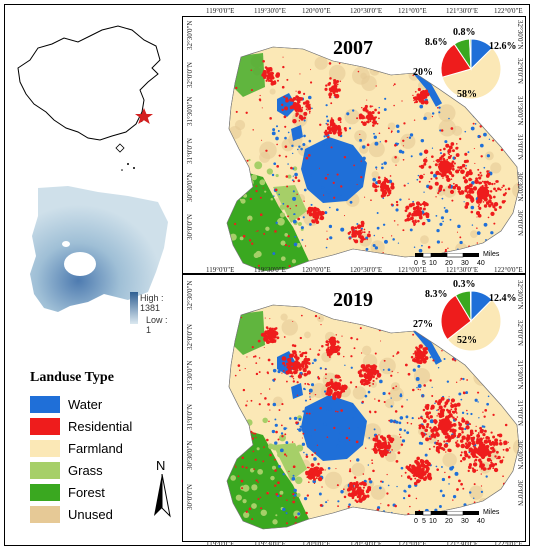 The image size is (536, 550). I want to click on year-label: 2007, so click(353, 48).